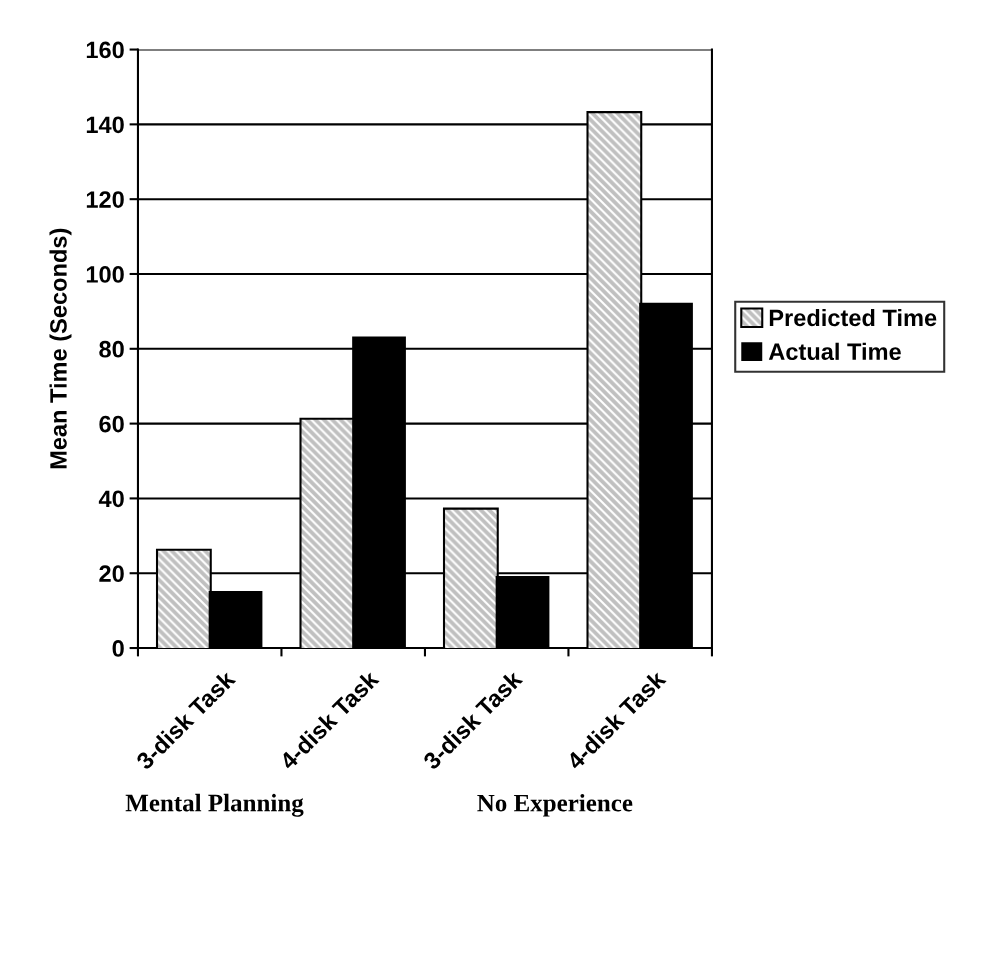  What do you see at coordinates (105, 199) in the screenshot?
I see `y-tick-label: 120` at bounding box center [105, 199].